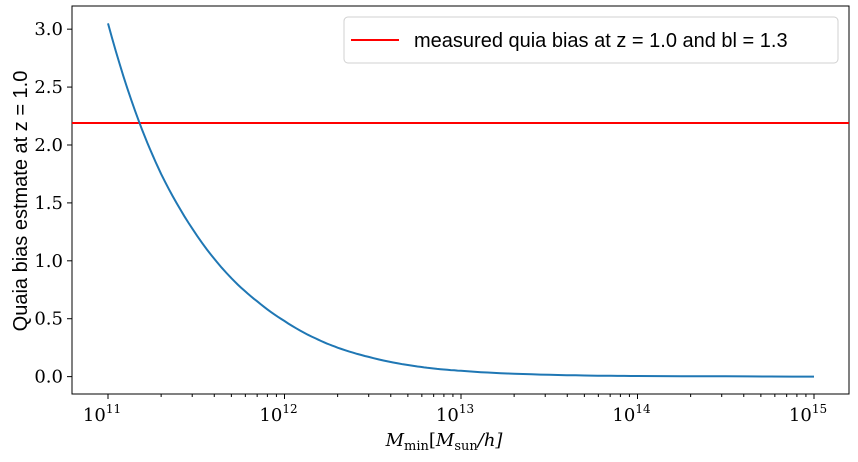 The height and width of the screenshot is (462, 858). What do you see at coordinates (48, 319) in the screenshot?
I see `y-tick-label: 0.5` at bounding box center [48, 319].